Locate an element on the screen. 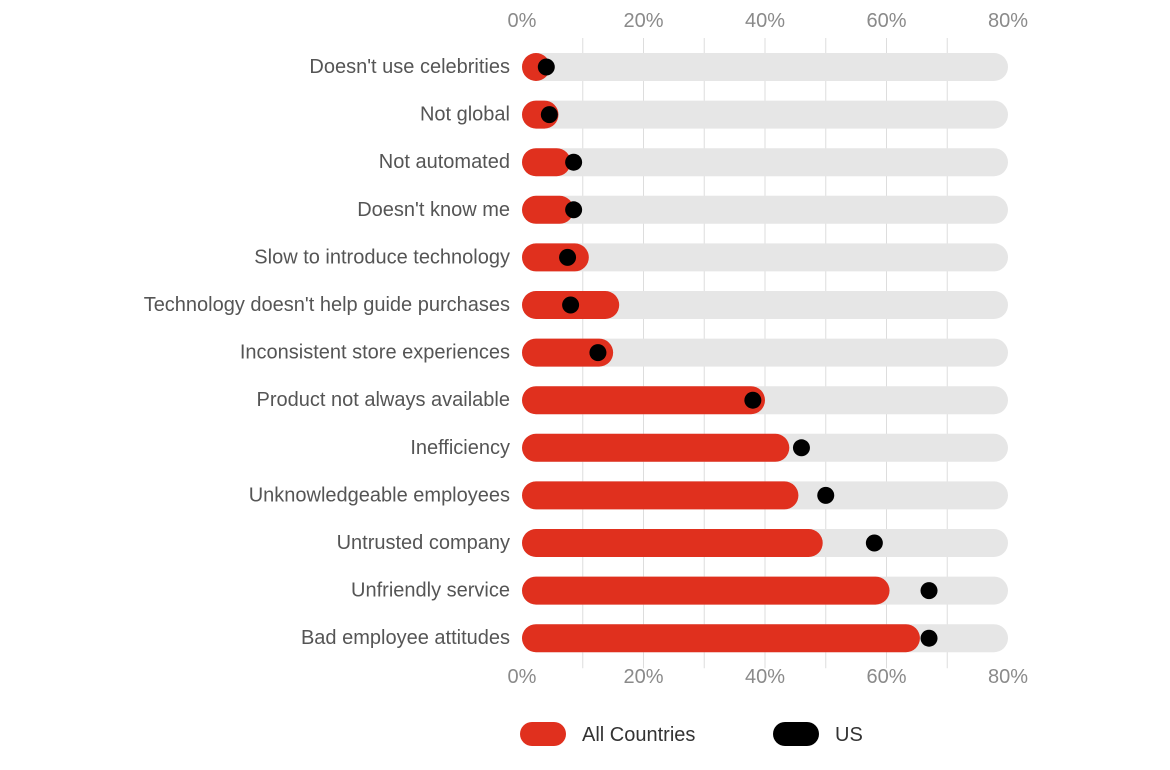 This screenshot has width=1170, height=770. x-tick-label-top: 80% is located at coordinates (1008, 21).